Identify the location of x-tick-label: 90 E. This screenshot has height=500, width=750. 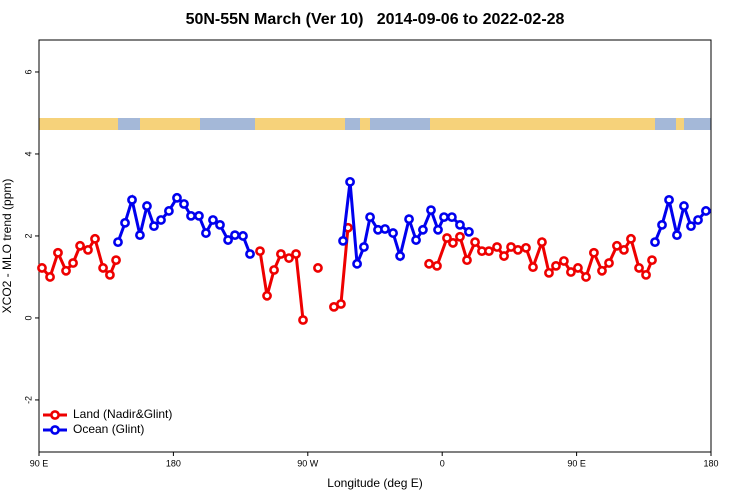
(576, 463).